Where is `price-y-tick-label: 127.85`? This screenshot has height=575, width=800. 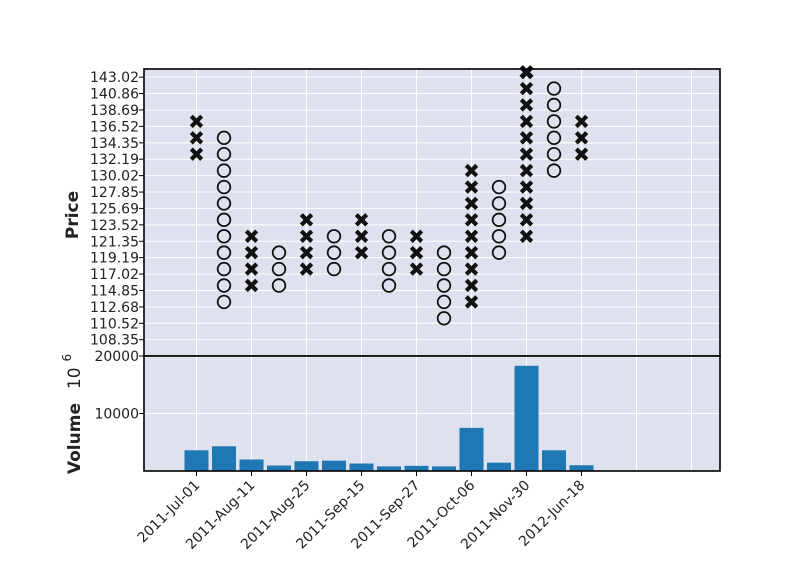
price-y-tick-label: 127.85 is located at coordinates (114, 193).